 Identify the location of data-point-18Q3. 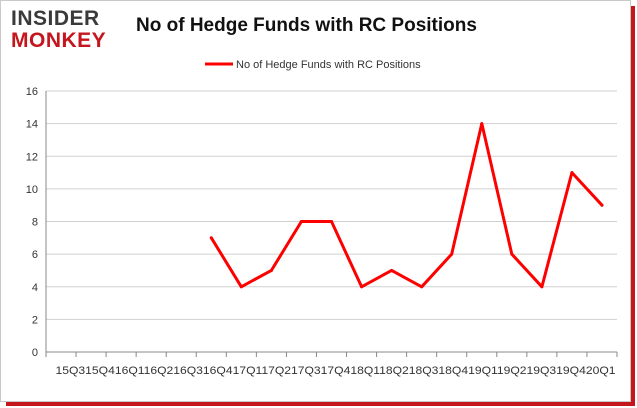
(422, 287).